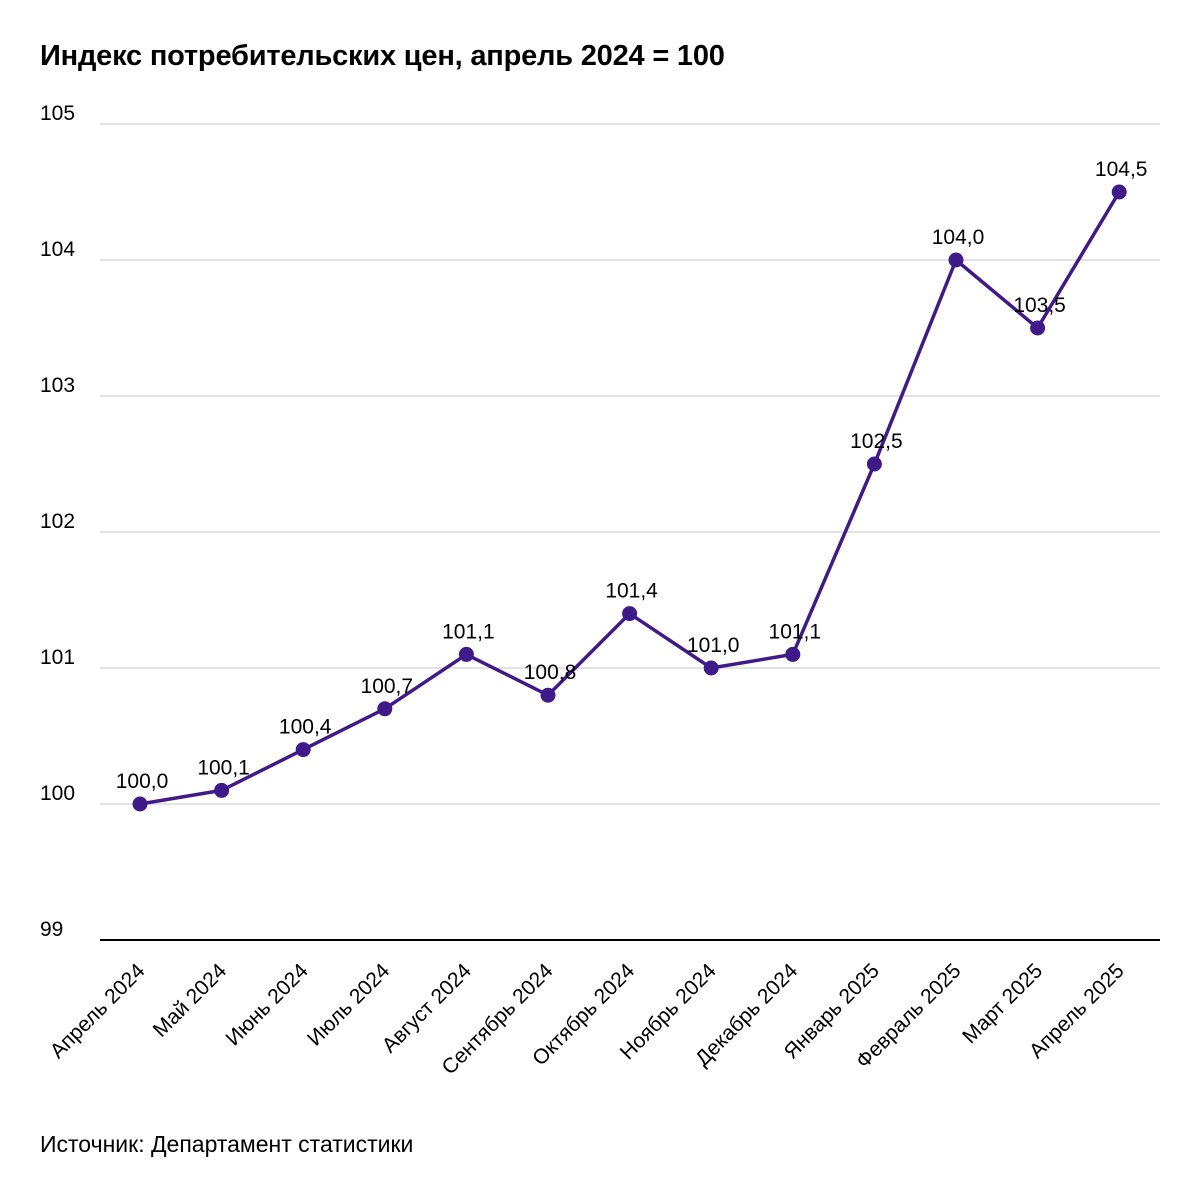  I want to click on y-tick-label: 100, so click(57, 793).